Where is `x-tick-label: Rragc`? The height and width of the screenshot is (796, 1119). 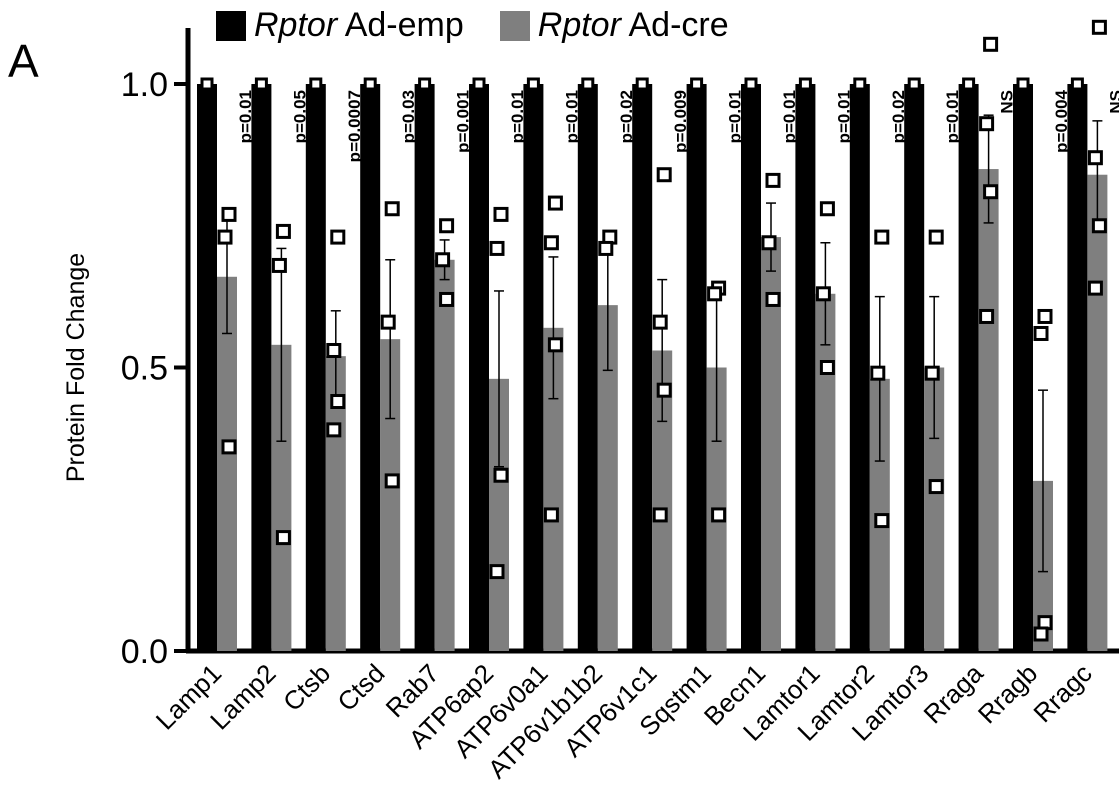
x-tick-label: Rragc is located at coordinates (1062, 693).